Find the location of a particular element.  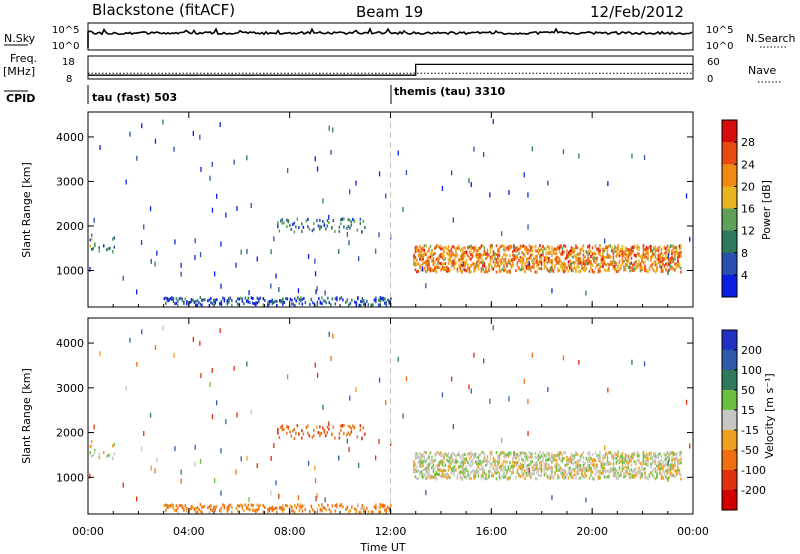

colorbar-swatch is located at coordinates (729, 242).